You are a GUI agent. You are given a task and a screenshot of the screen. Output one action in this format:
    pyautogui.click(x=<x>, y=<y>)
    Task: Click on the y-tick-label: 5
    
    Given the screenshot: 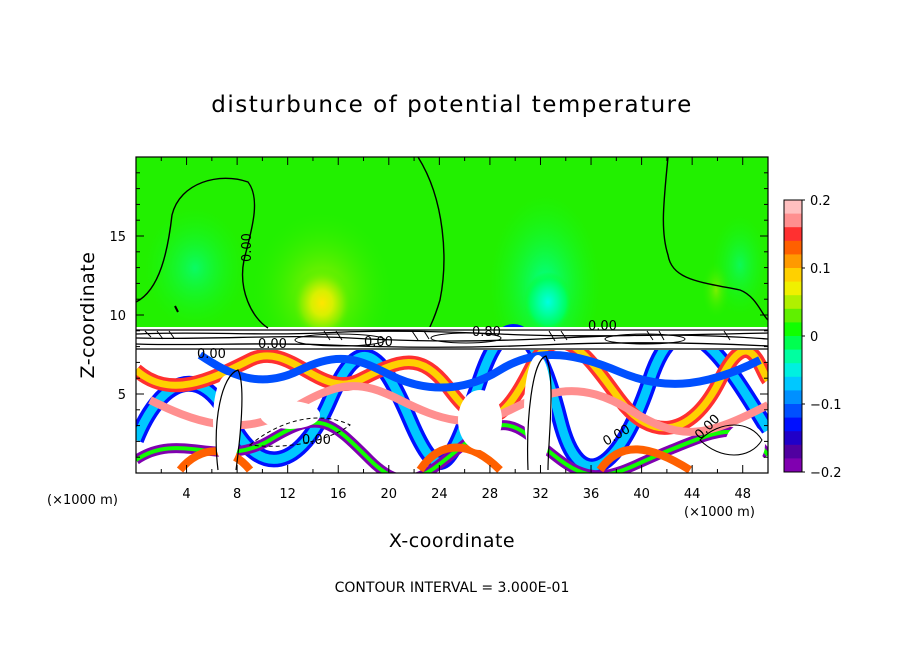 What is the action you would take?
    pyautogui.click(x=122, y=395)
    